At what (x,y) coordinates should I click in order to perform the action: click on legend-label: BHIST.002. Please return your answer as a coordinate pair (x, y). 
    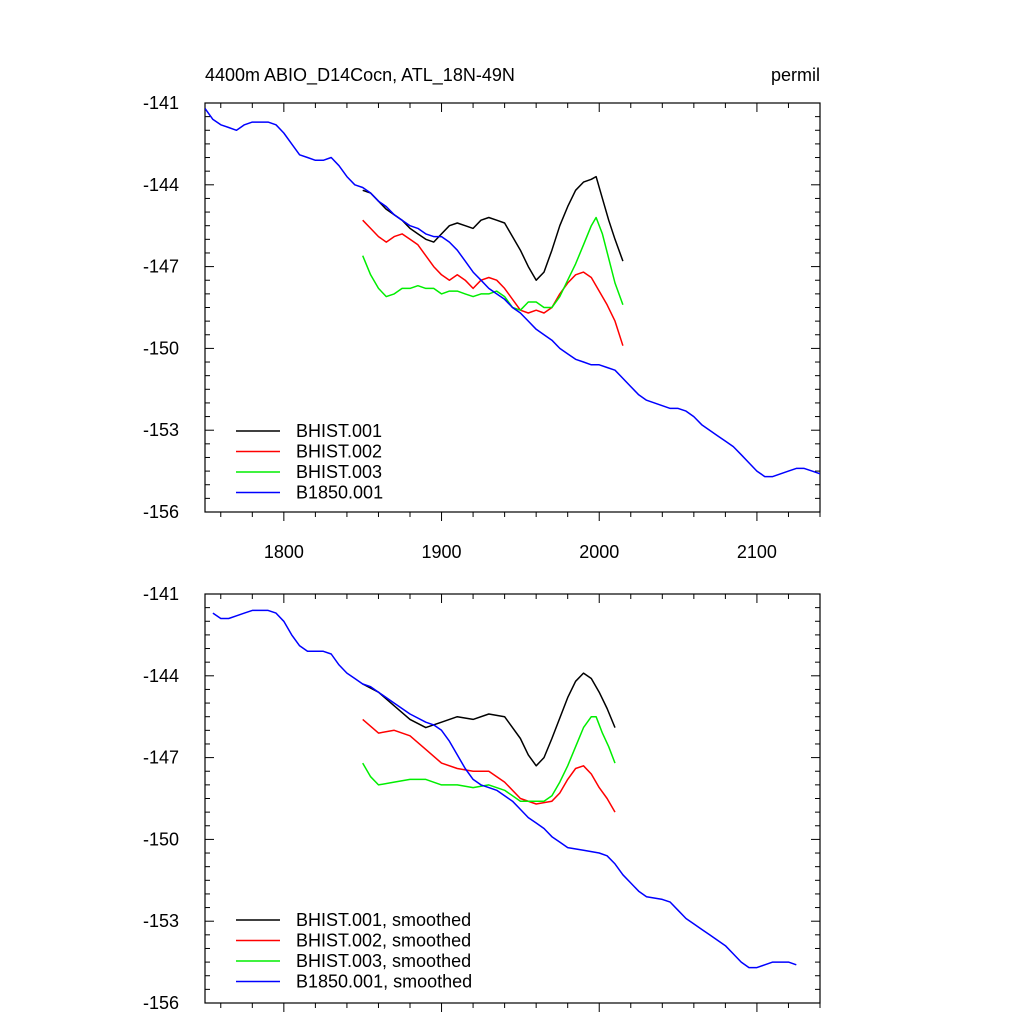
    Looking at the image, I should click on (339, 452).